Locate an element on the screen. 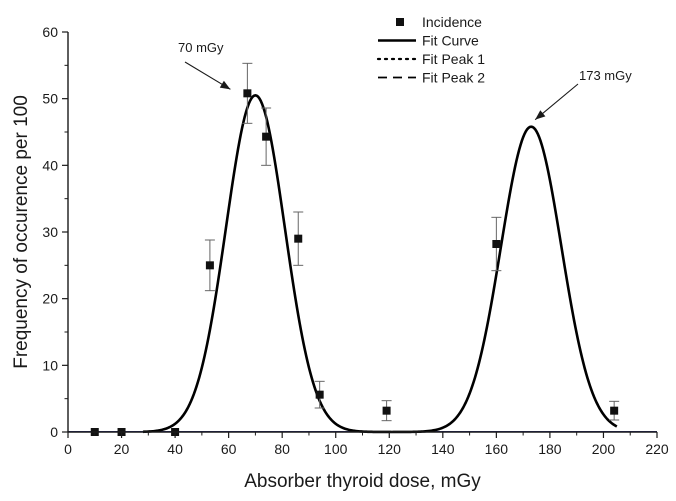  x-tick-label: 20 is located at coordinates (122, 449).